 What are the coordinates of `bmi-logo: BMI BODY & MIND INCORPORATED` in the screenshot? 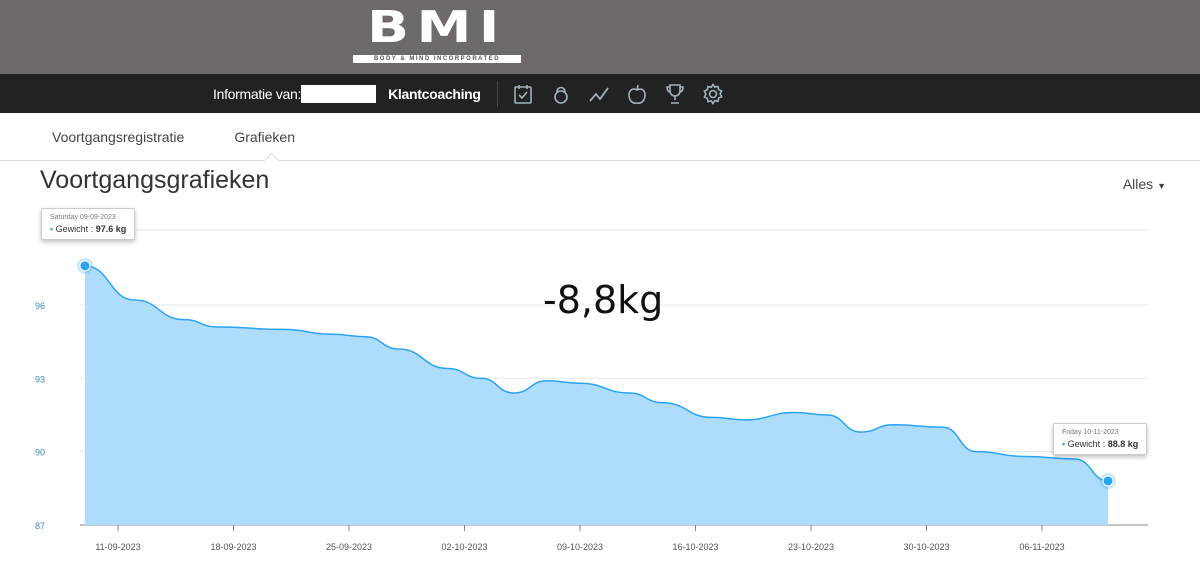 It's located at (437, 34).